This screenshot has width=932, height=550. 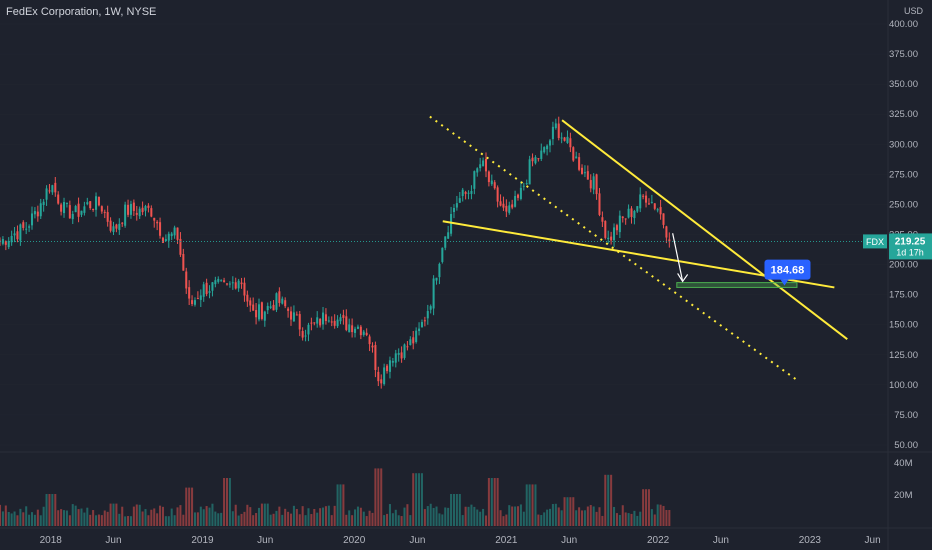 I want to click on target-price-label, so click(x=787, y=269).